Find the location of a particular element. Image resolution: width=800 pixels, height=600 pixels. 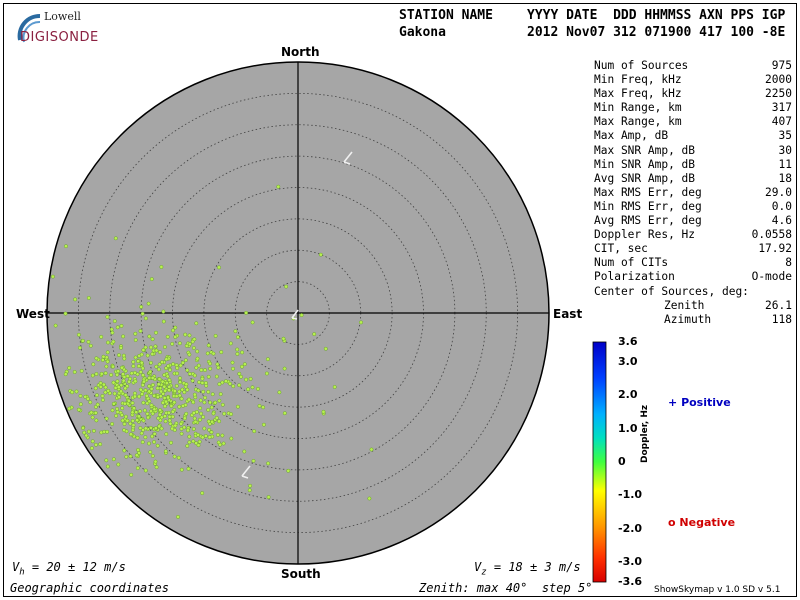

colorbar-tick-label: 3.6 is located at coordinates (628, 341).